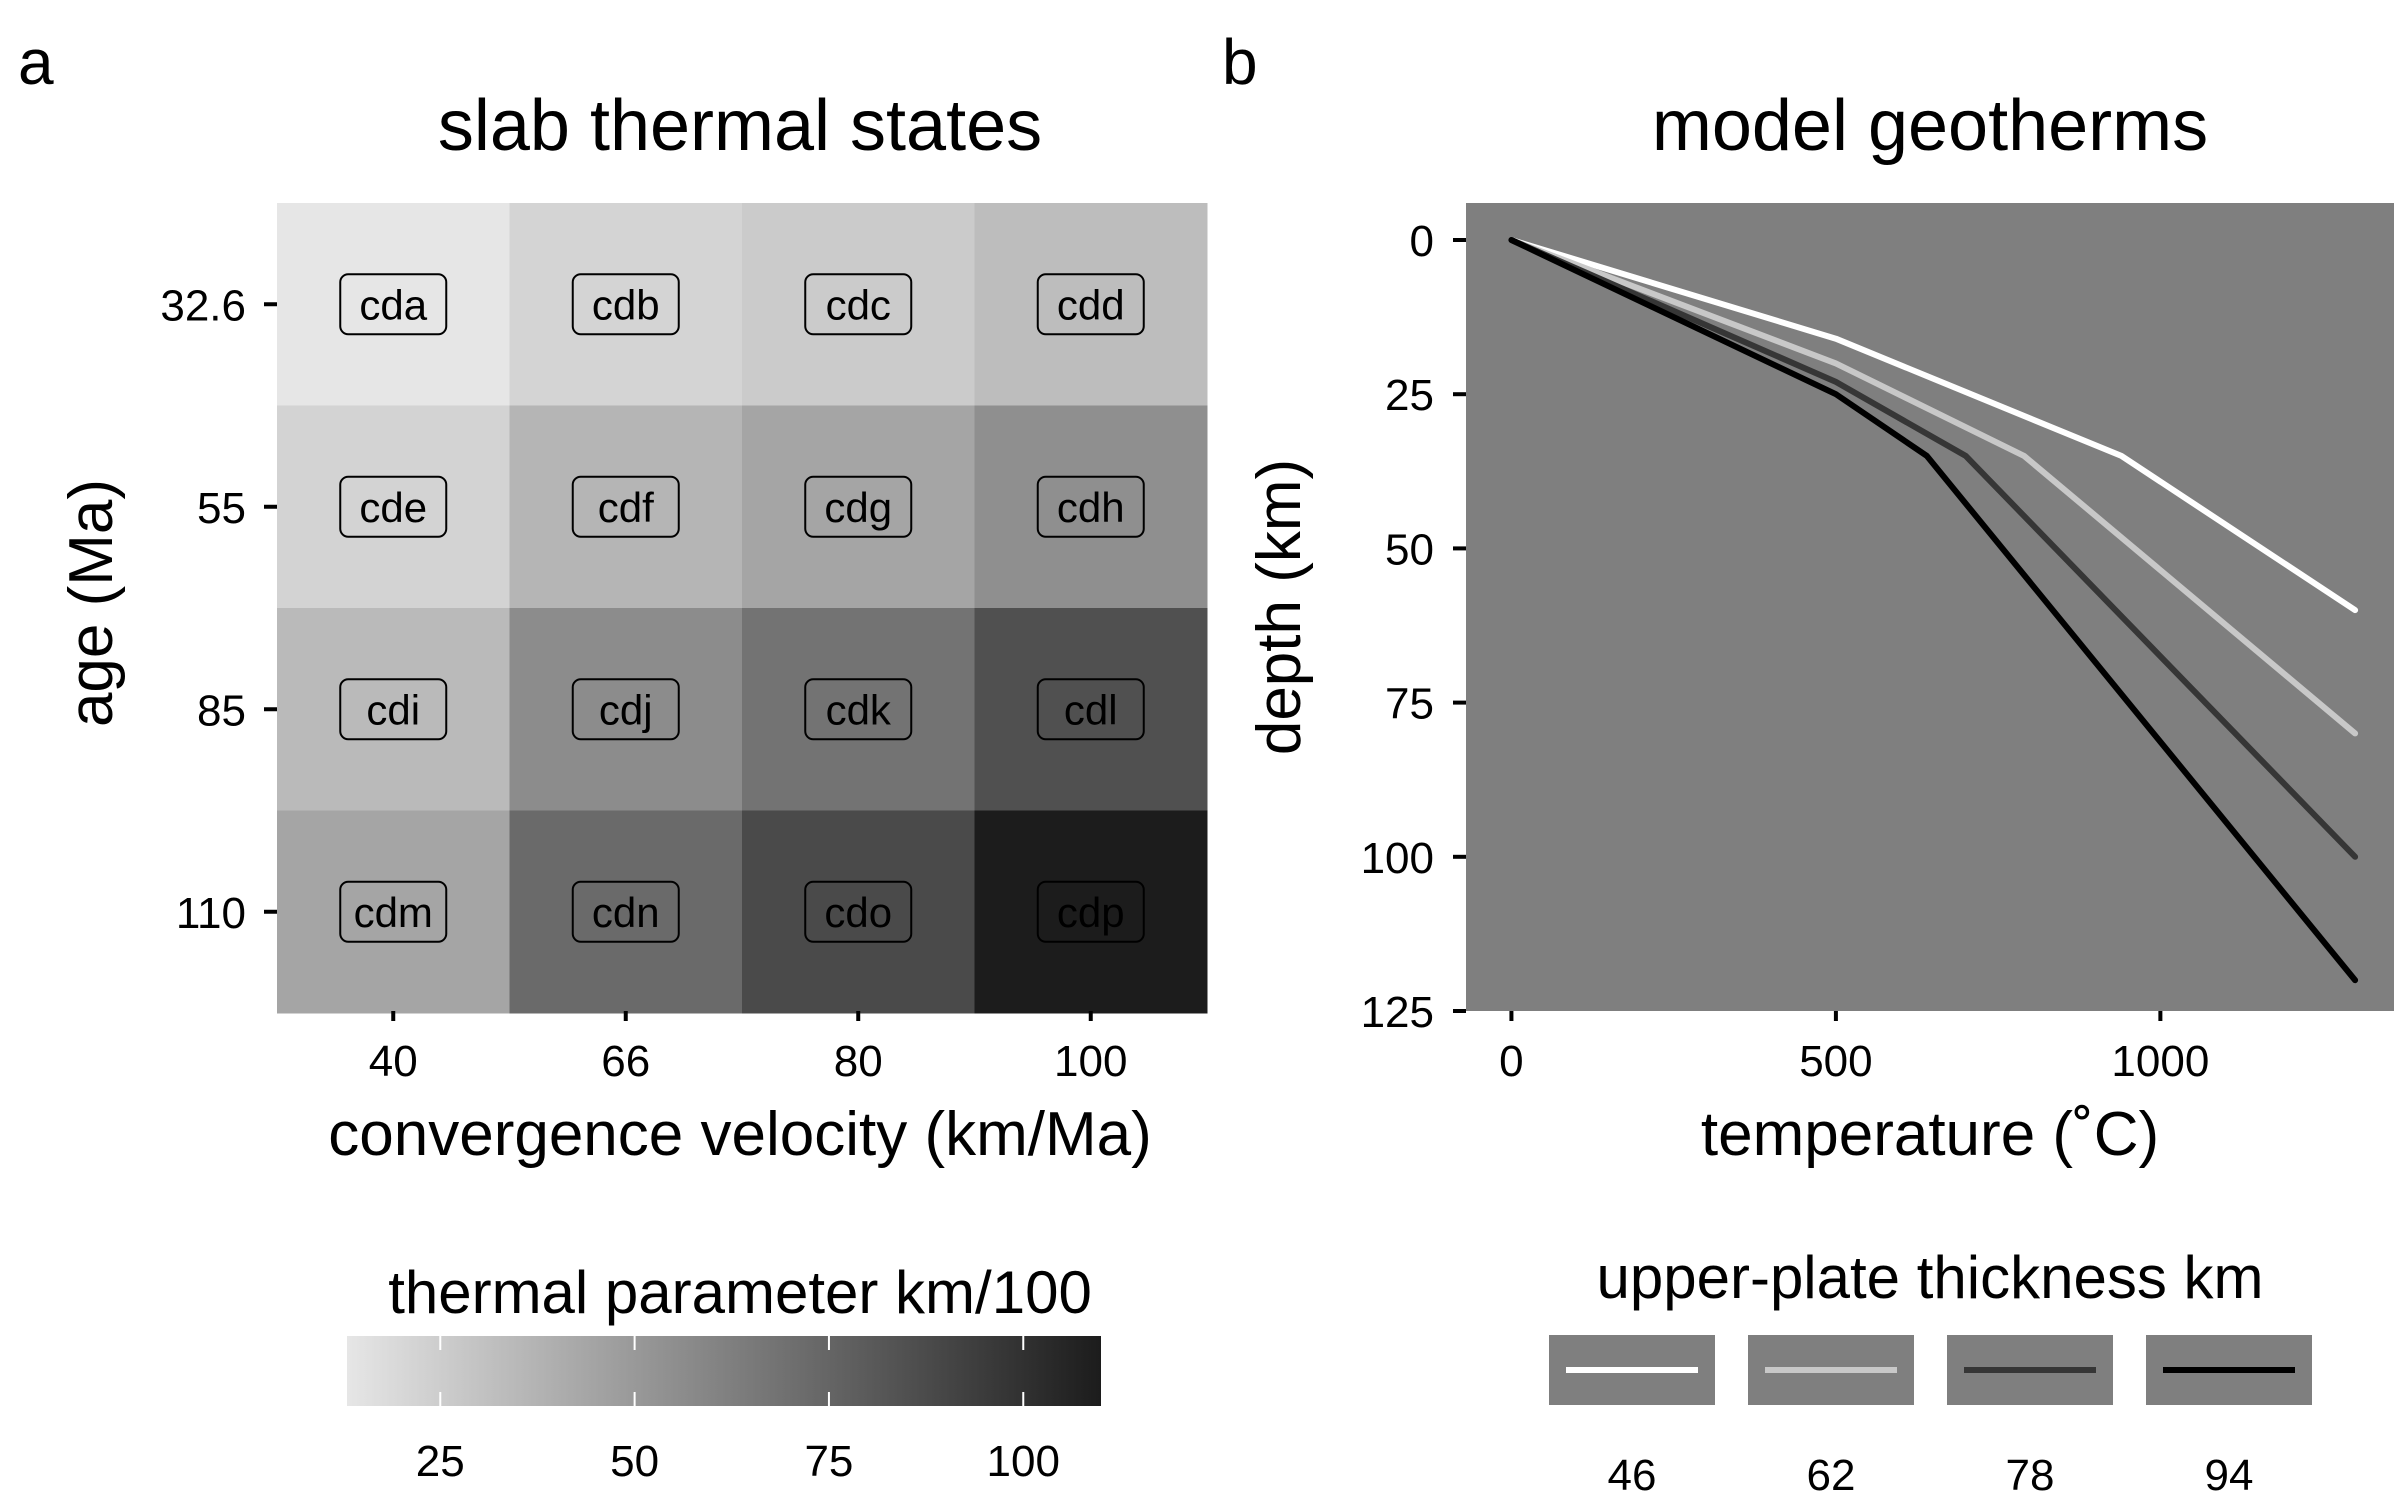  I want to click on cell-label: cdp, so click(1091, 912).